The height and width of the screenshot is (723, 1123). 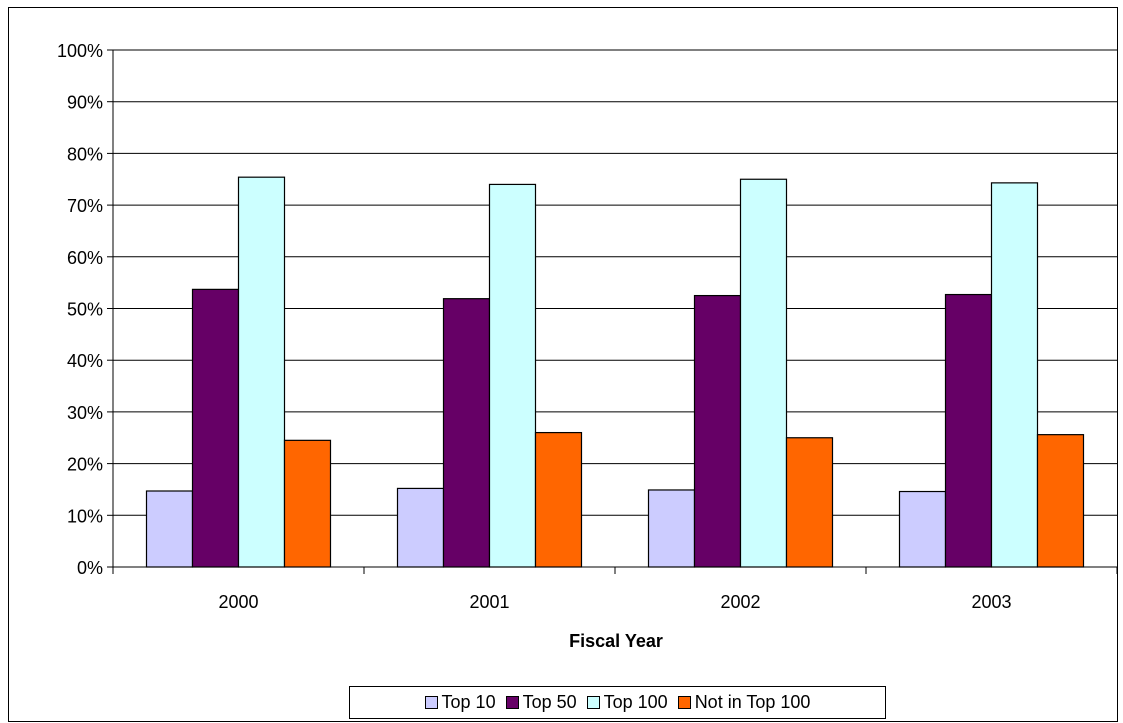 What do you see at coordinates (85, 413) in the screenshot?
I see `y-tick-label: 30%` at bounding box center [85, 413].